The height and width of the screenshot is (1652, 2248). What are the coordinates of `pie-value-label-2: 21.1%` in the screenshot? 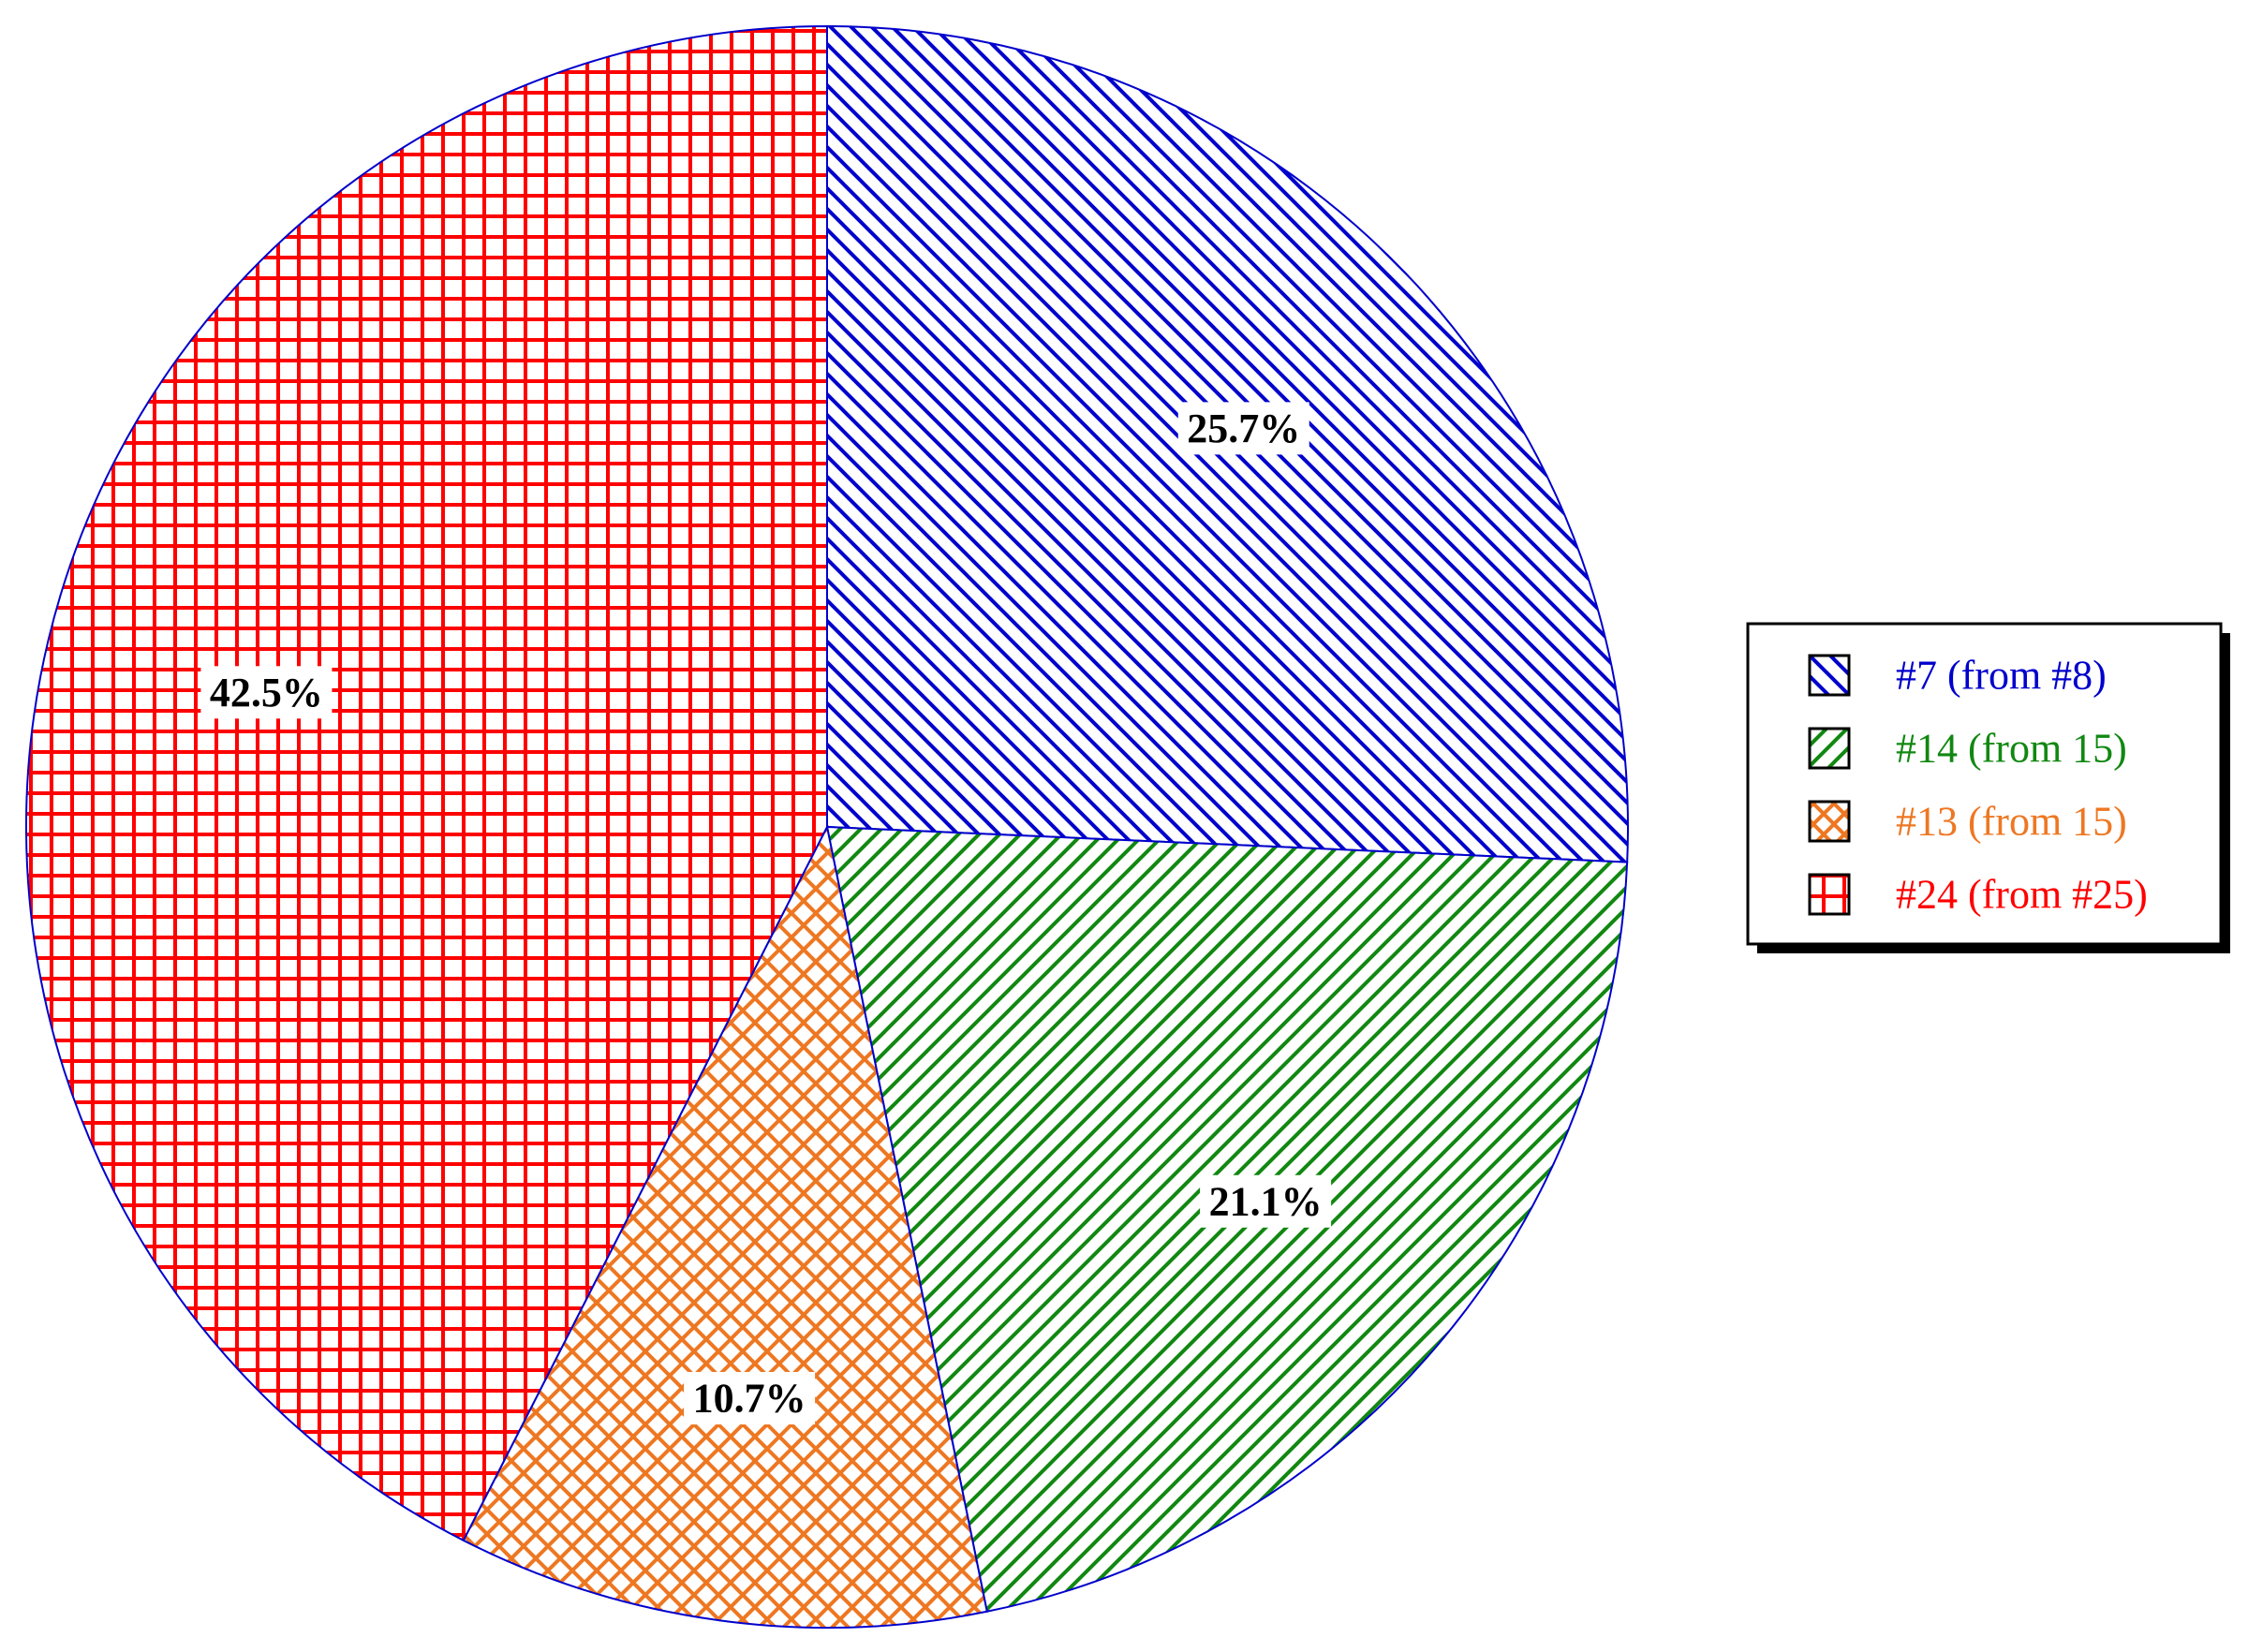 It's located at (1266, 1201).